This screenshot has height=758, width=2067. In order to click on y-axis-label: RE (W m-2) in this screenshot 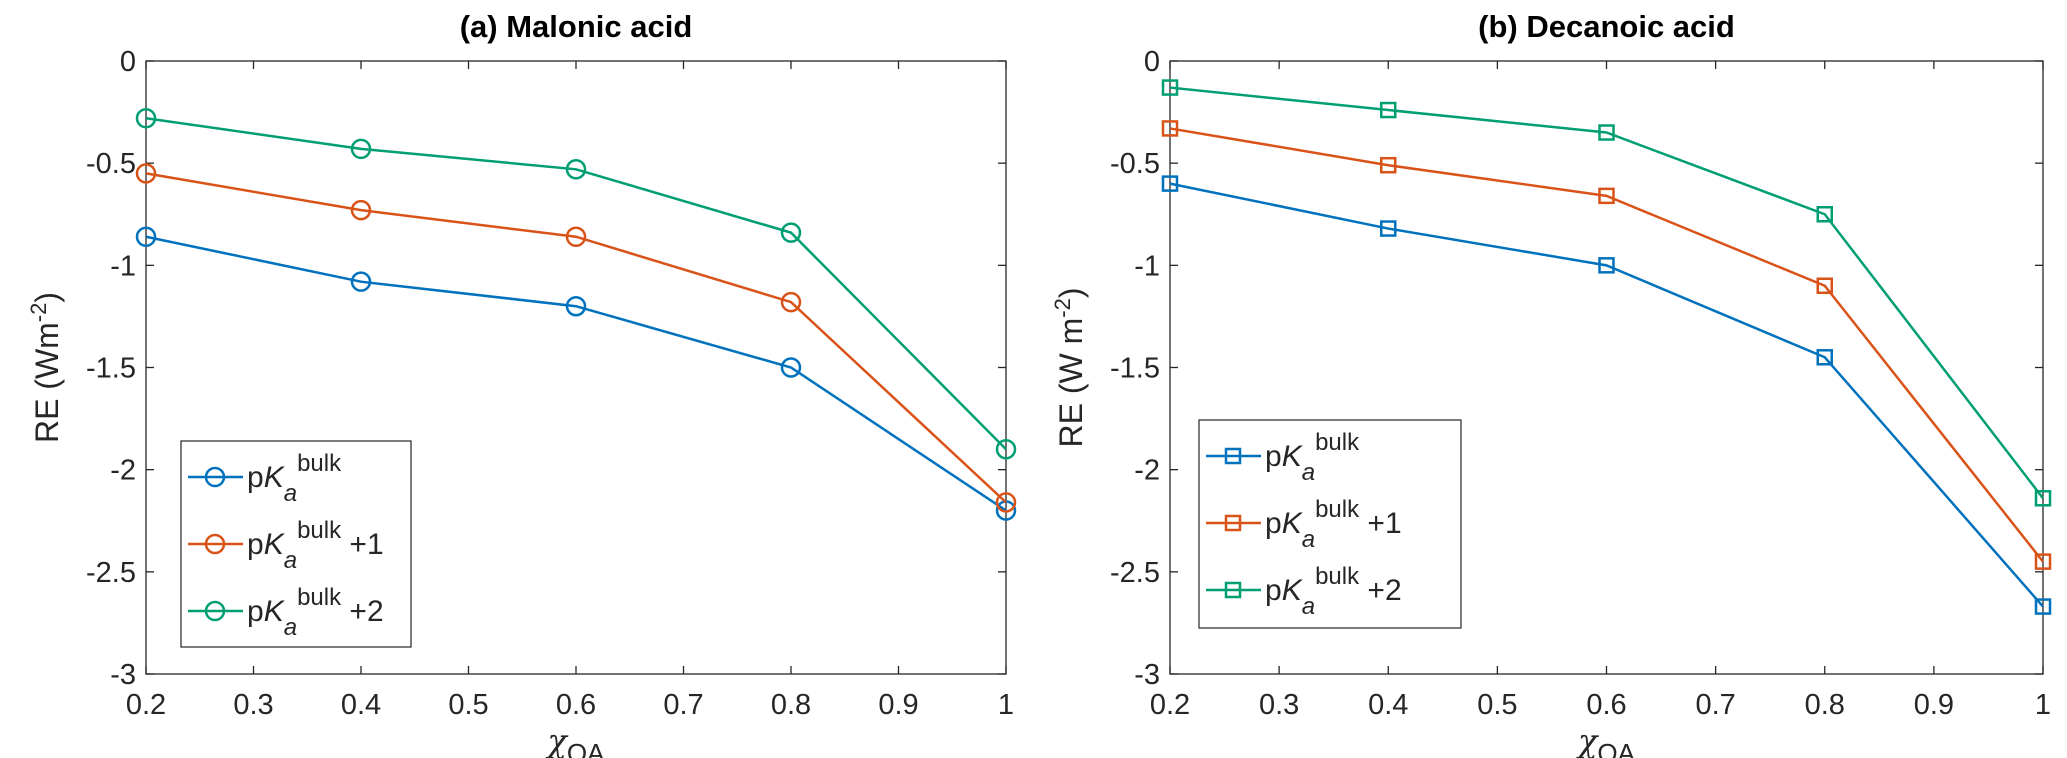, I will do `click(1069, 368)`.